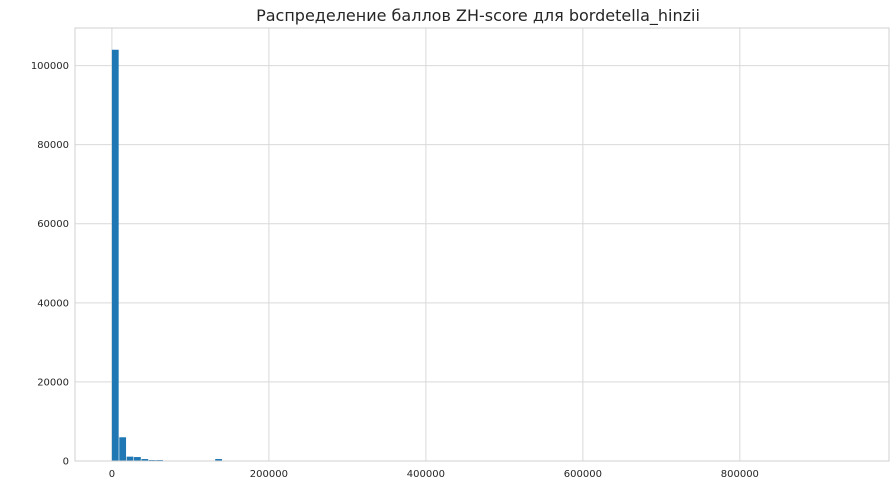 The height and width of the screenshot is (489, 896). What do you see at coordinates (53, 145) in the screenshot?
I see `y-tick-label: 80000` at bounding box center [53, 145].